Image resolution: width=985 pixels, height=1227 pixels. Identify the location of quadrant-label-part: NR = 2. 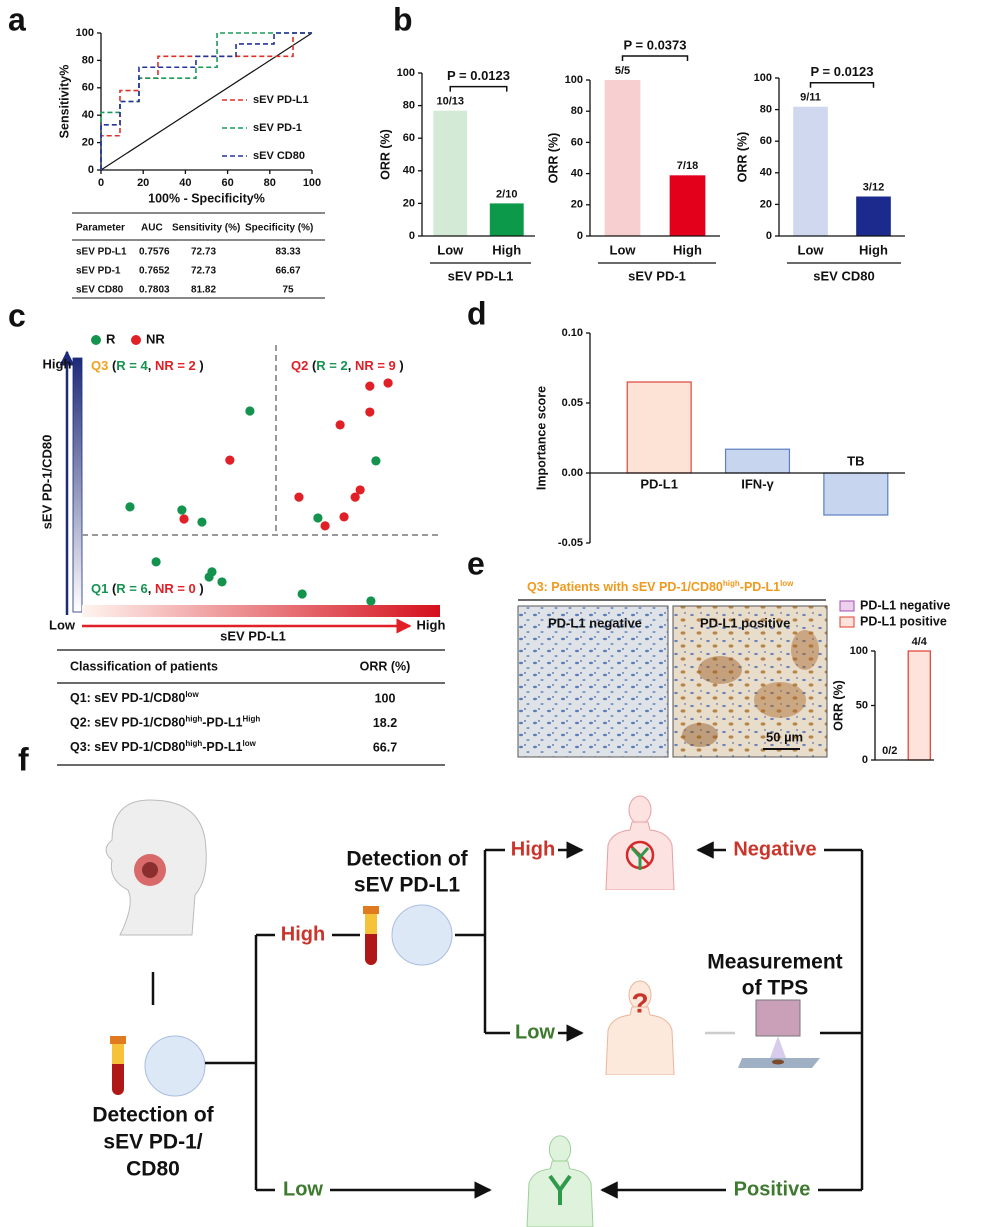
(175, 365).